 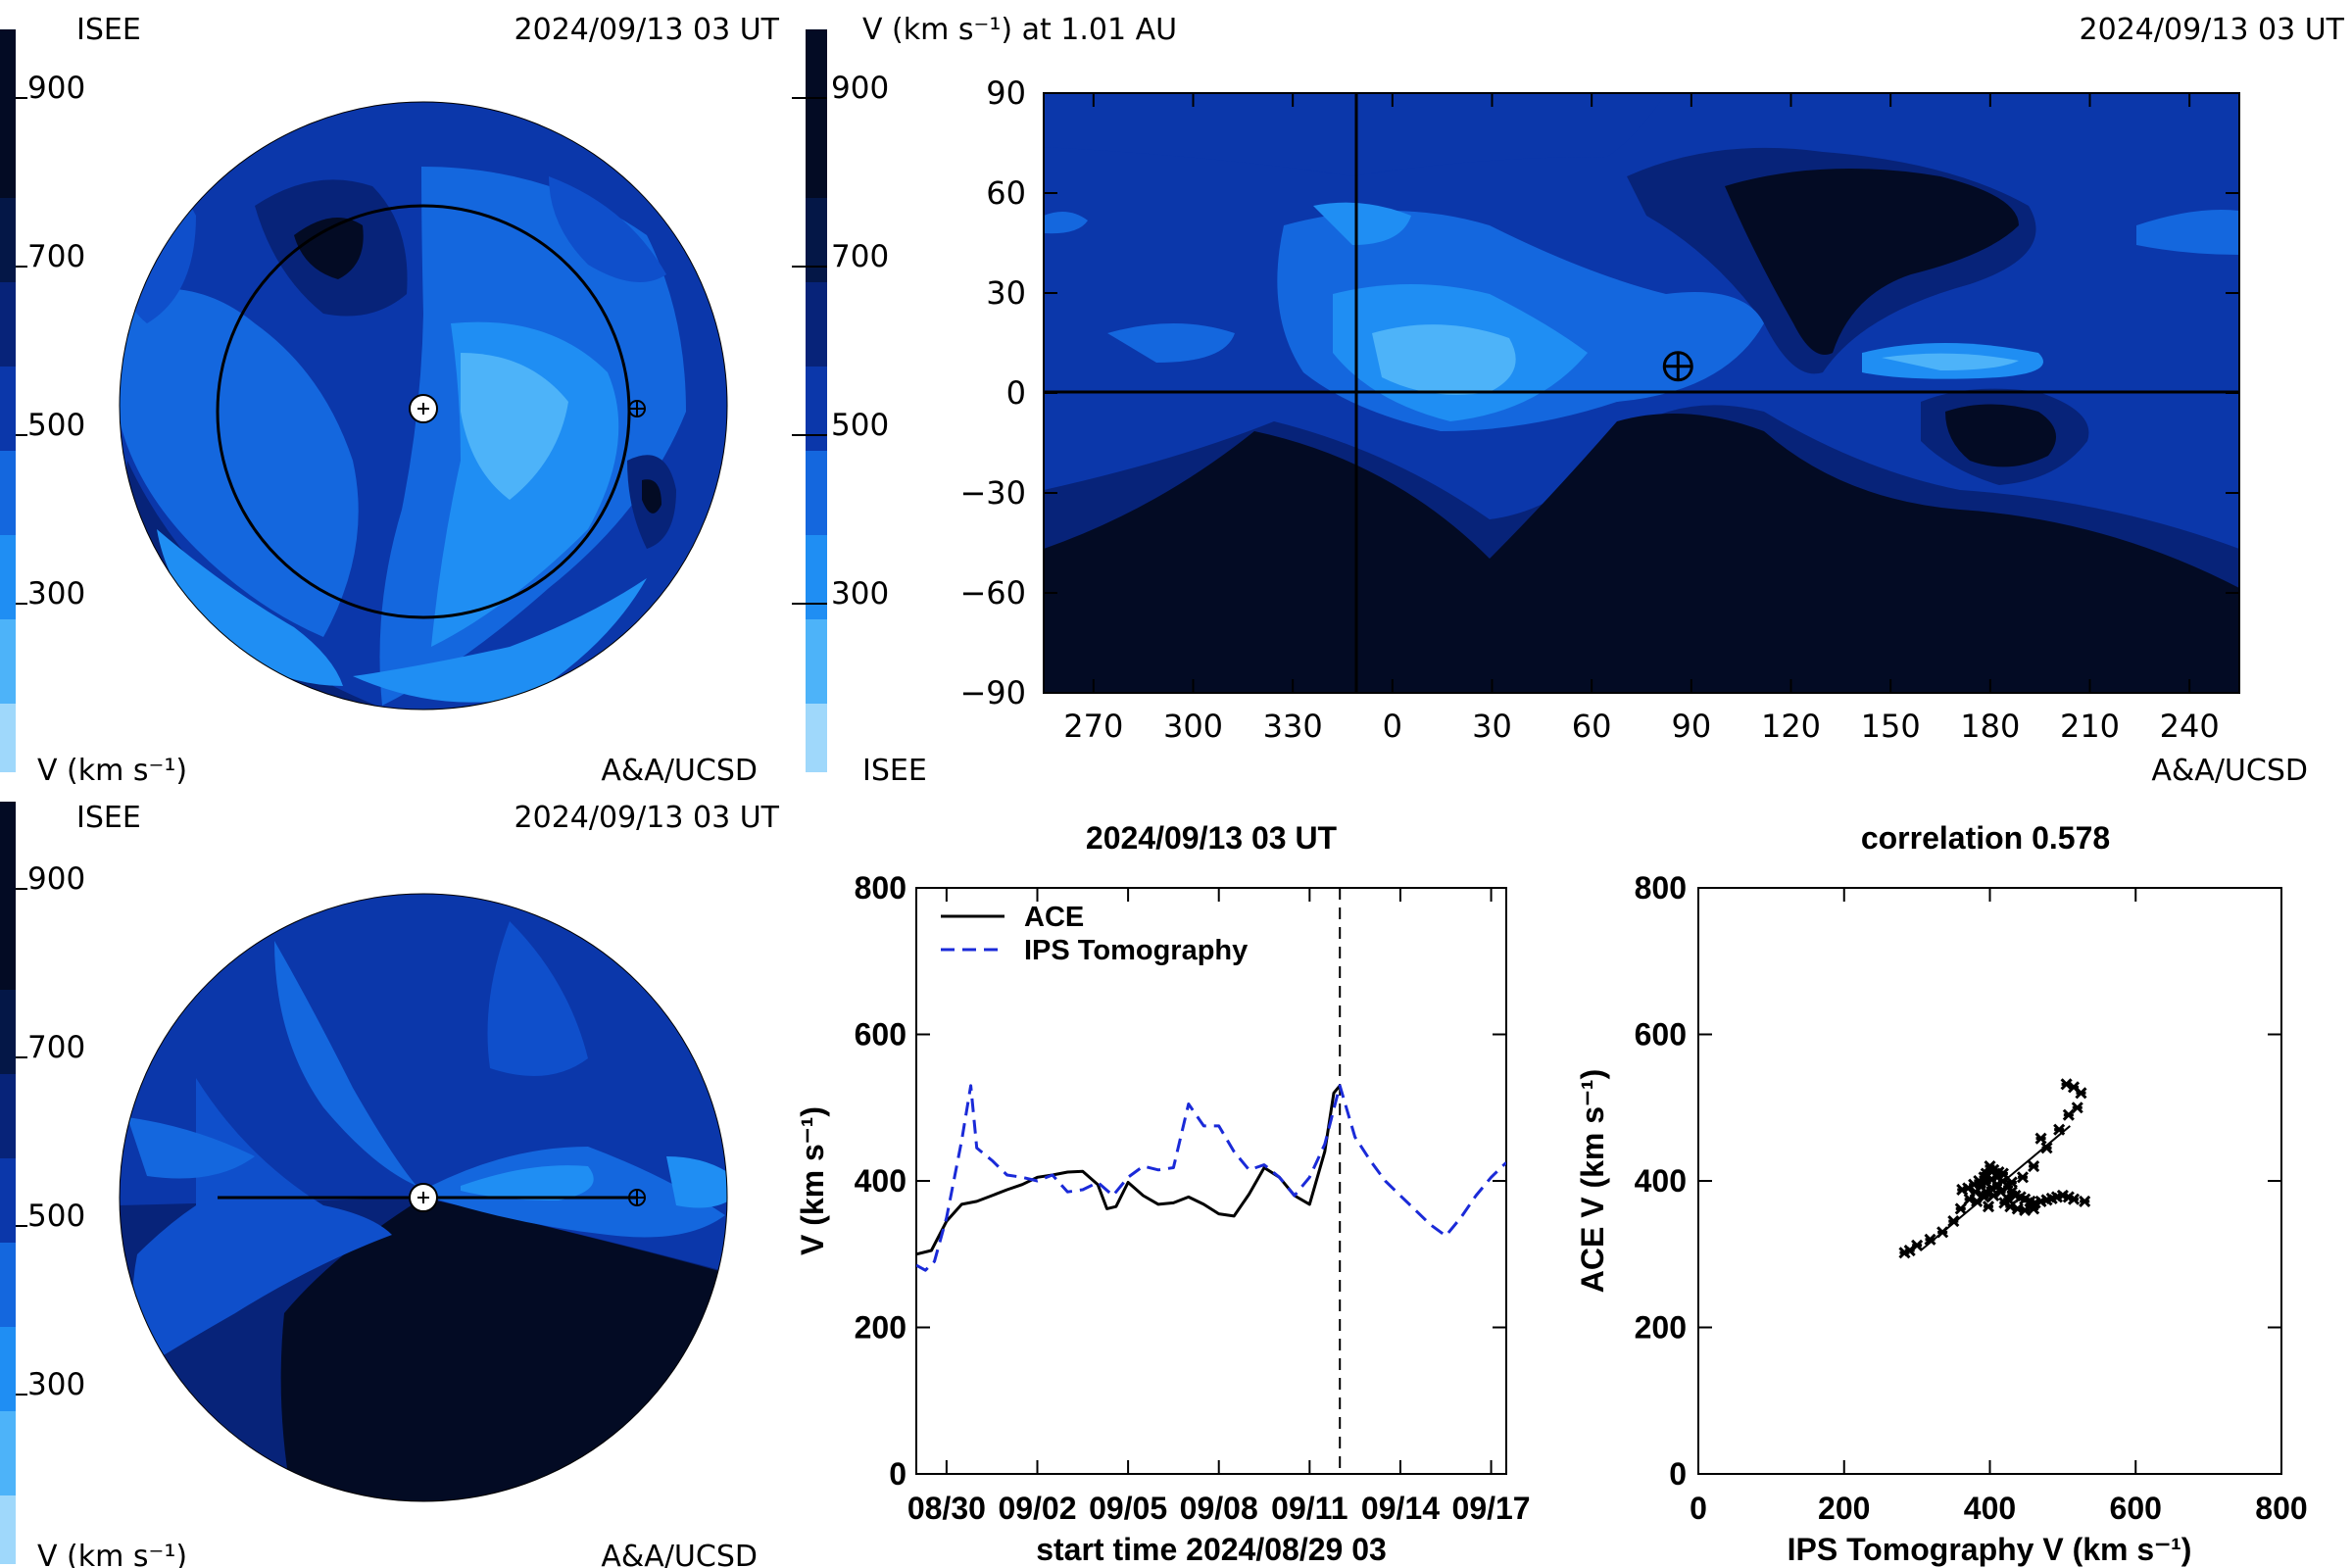 I want to click on map-ytick-label: 60, so click(x=1006, y=193).